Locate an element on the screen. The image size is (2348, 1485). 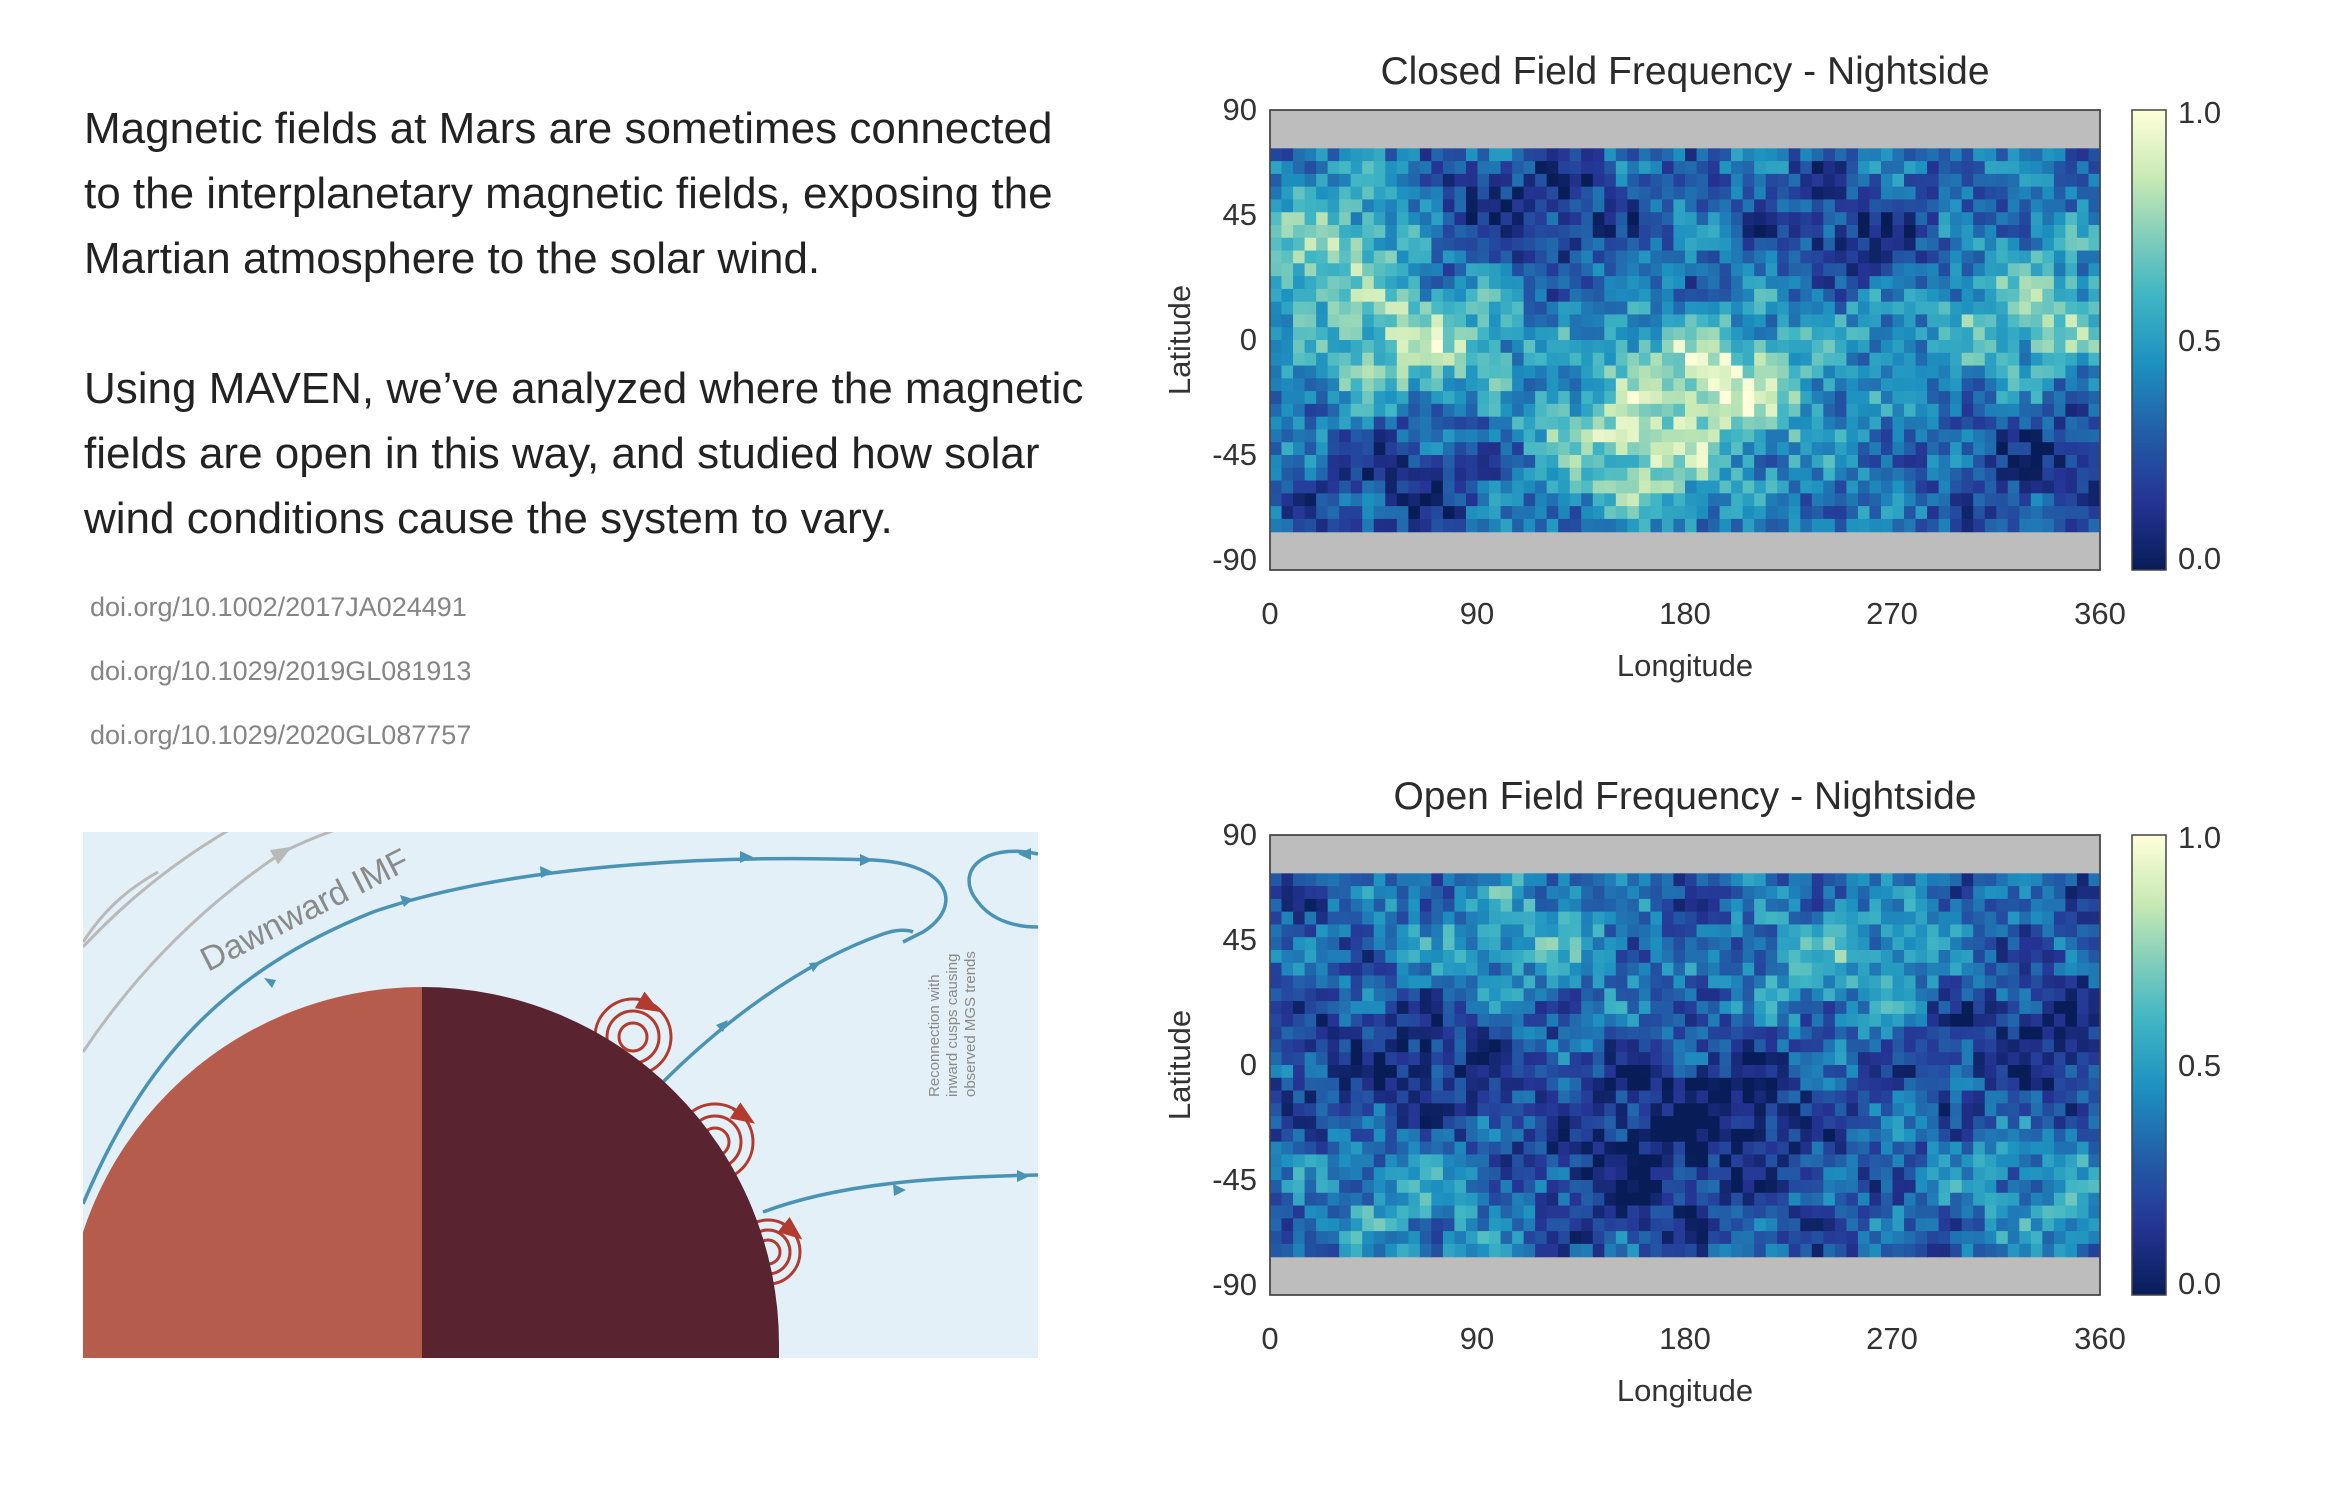
doi-link: doi.org/10.1029/2019GL081913 is located at coordinates (281, 671).